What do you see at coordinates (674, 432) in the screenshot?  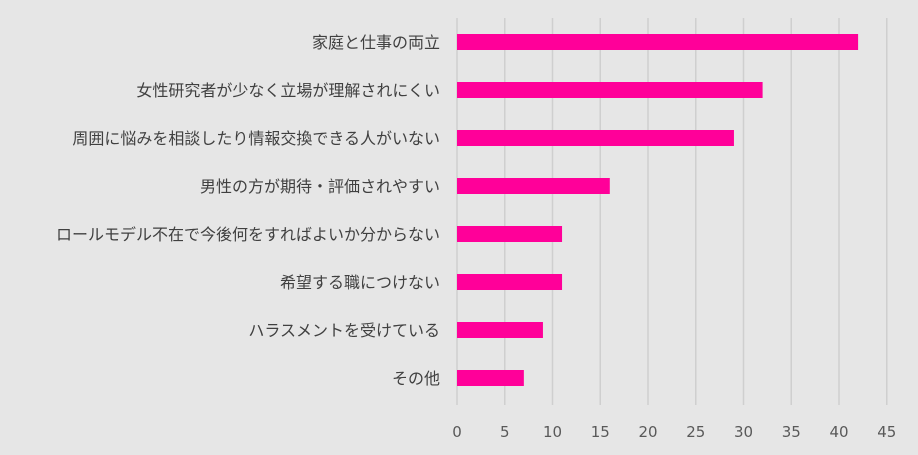 I see `x-axis-tick-labels: 0 5 10 15 20 25 30 35 40 45` at bounding box center [674, 432].